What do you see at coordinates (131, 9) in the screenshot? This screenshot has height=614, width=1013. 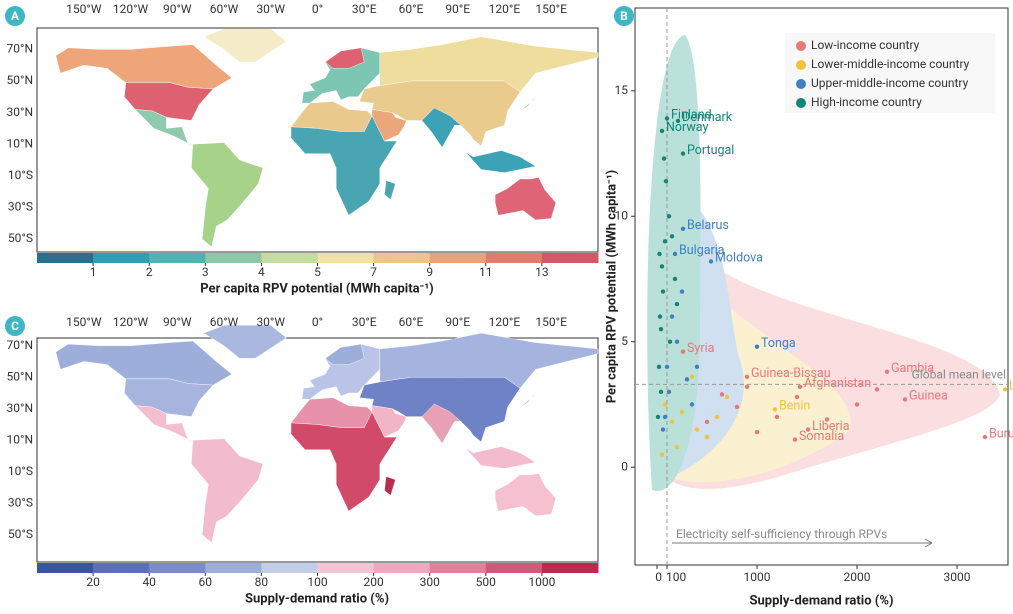 I see `lon-label: 120°W` at bounding box center [131, 9].